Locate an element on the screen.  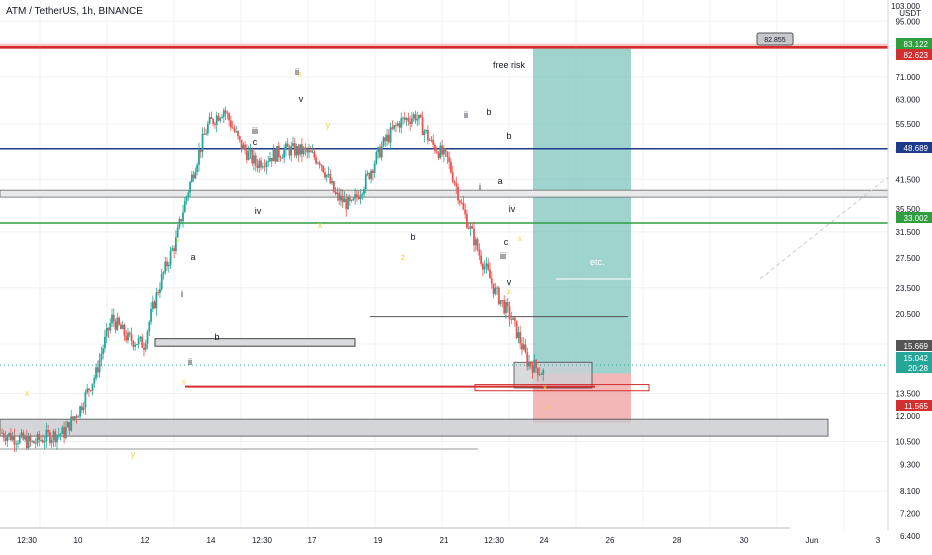
price-tag-text: 82.623 is located at coordinates (916, 55).